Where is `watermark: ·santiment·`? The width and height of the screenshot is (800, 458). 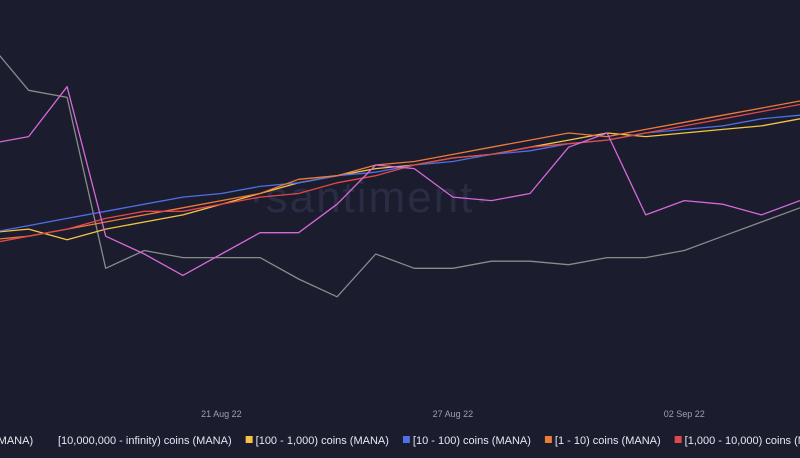 watermark: ·santiment· is located at coordinates (370, 197).